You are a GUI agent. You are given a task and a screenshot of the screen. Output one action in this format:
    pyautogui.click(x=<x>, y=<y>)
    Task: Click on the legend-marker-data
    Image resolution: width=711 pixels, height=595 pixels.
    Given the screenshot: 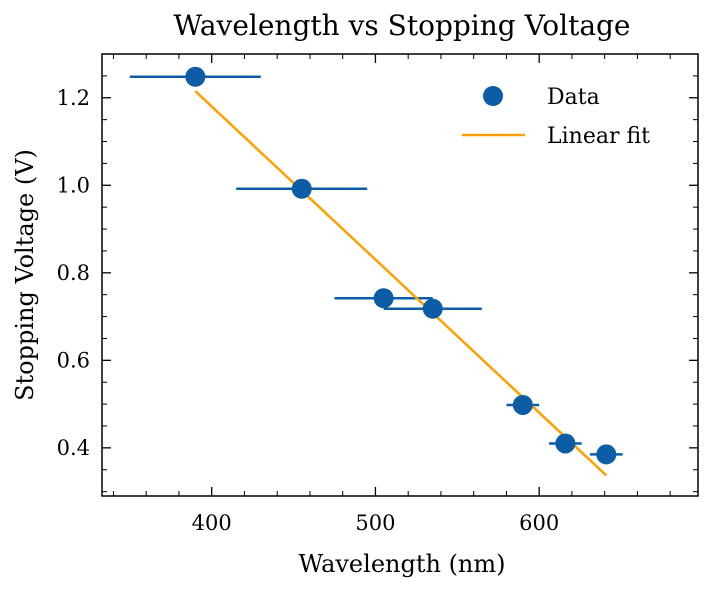 What is the action you would take?
    pyautogui.click(x=493, y=96)
    